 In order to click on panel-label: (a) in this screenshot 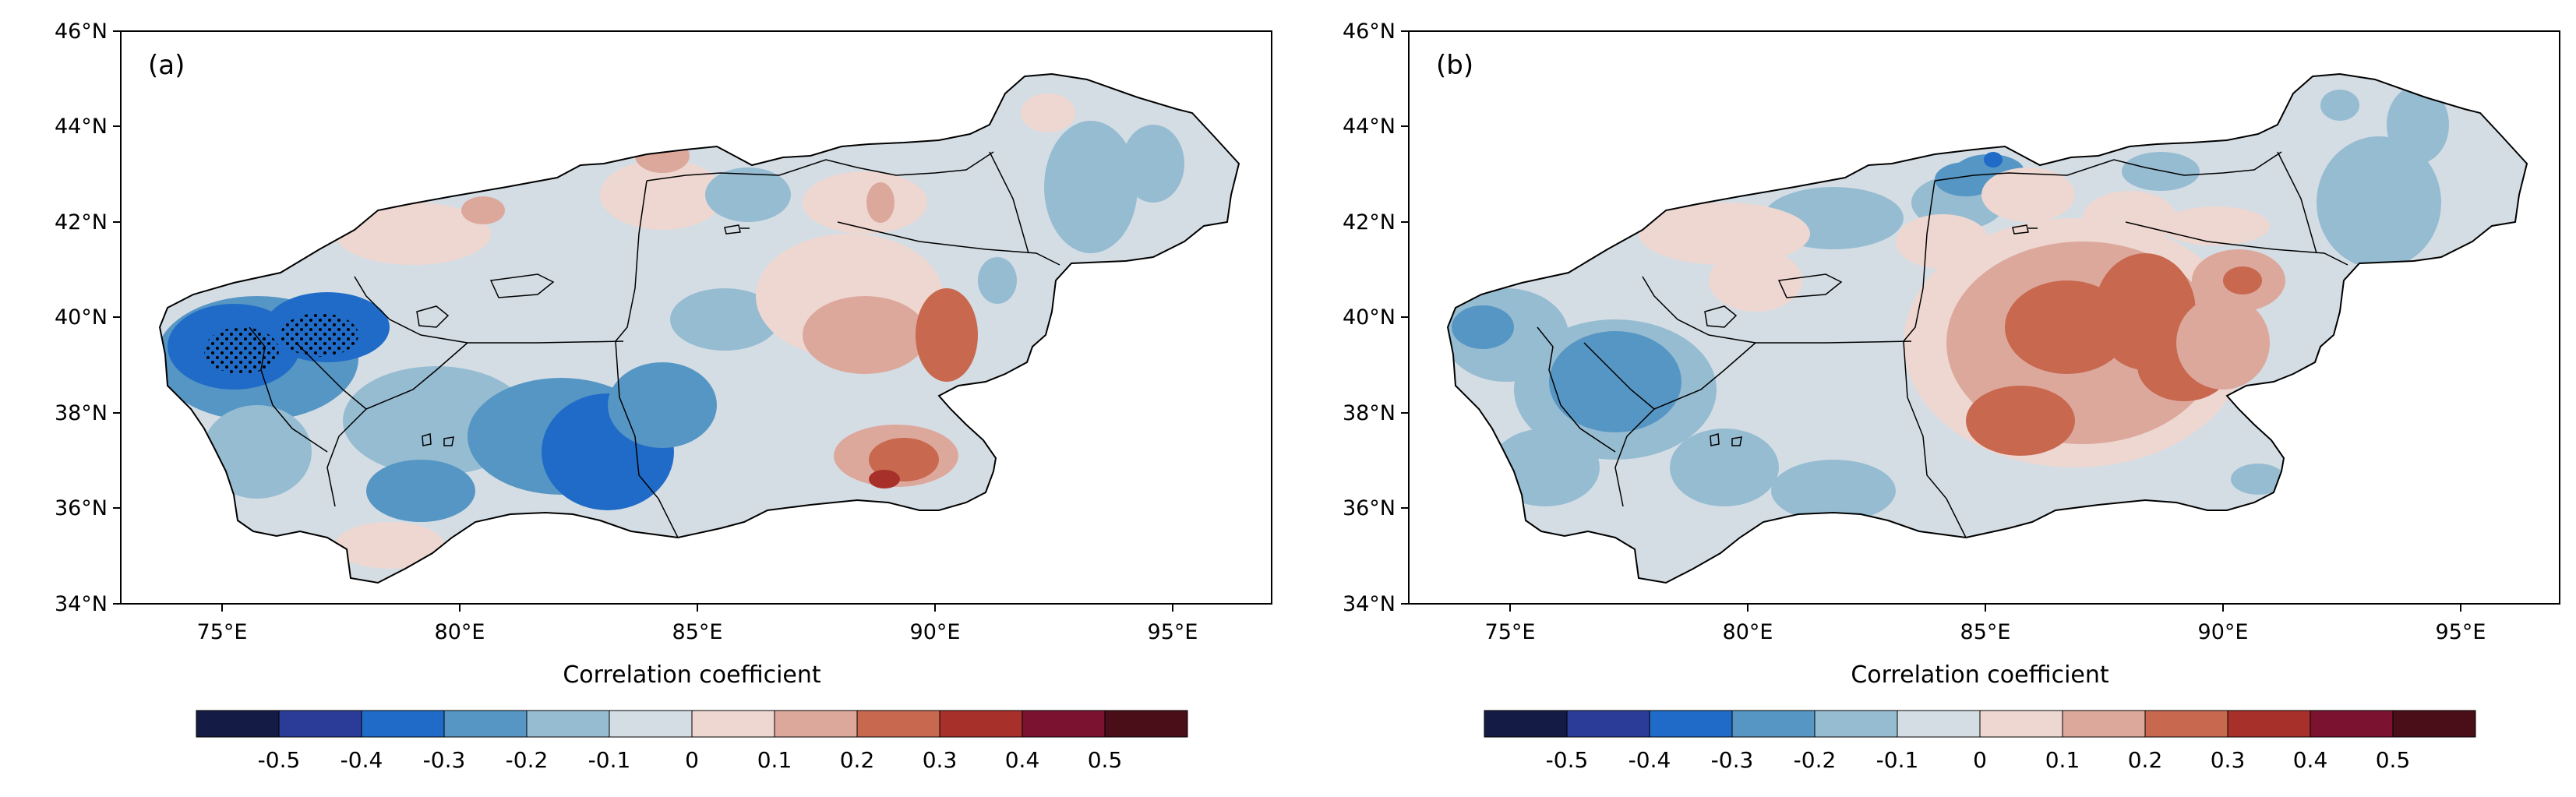, I will do `click(166, 65)`.